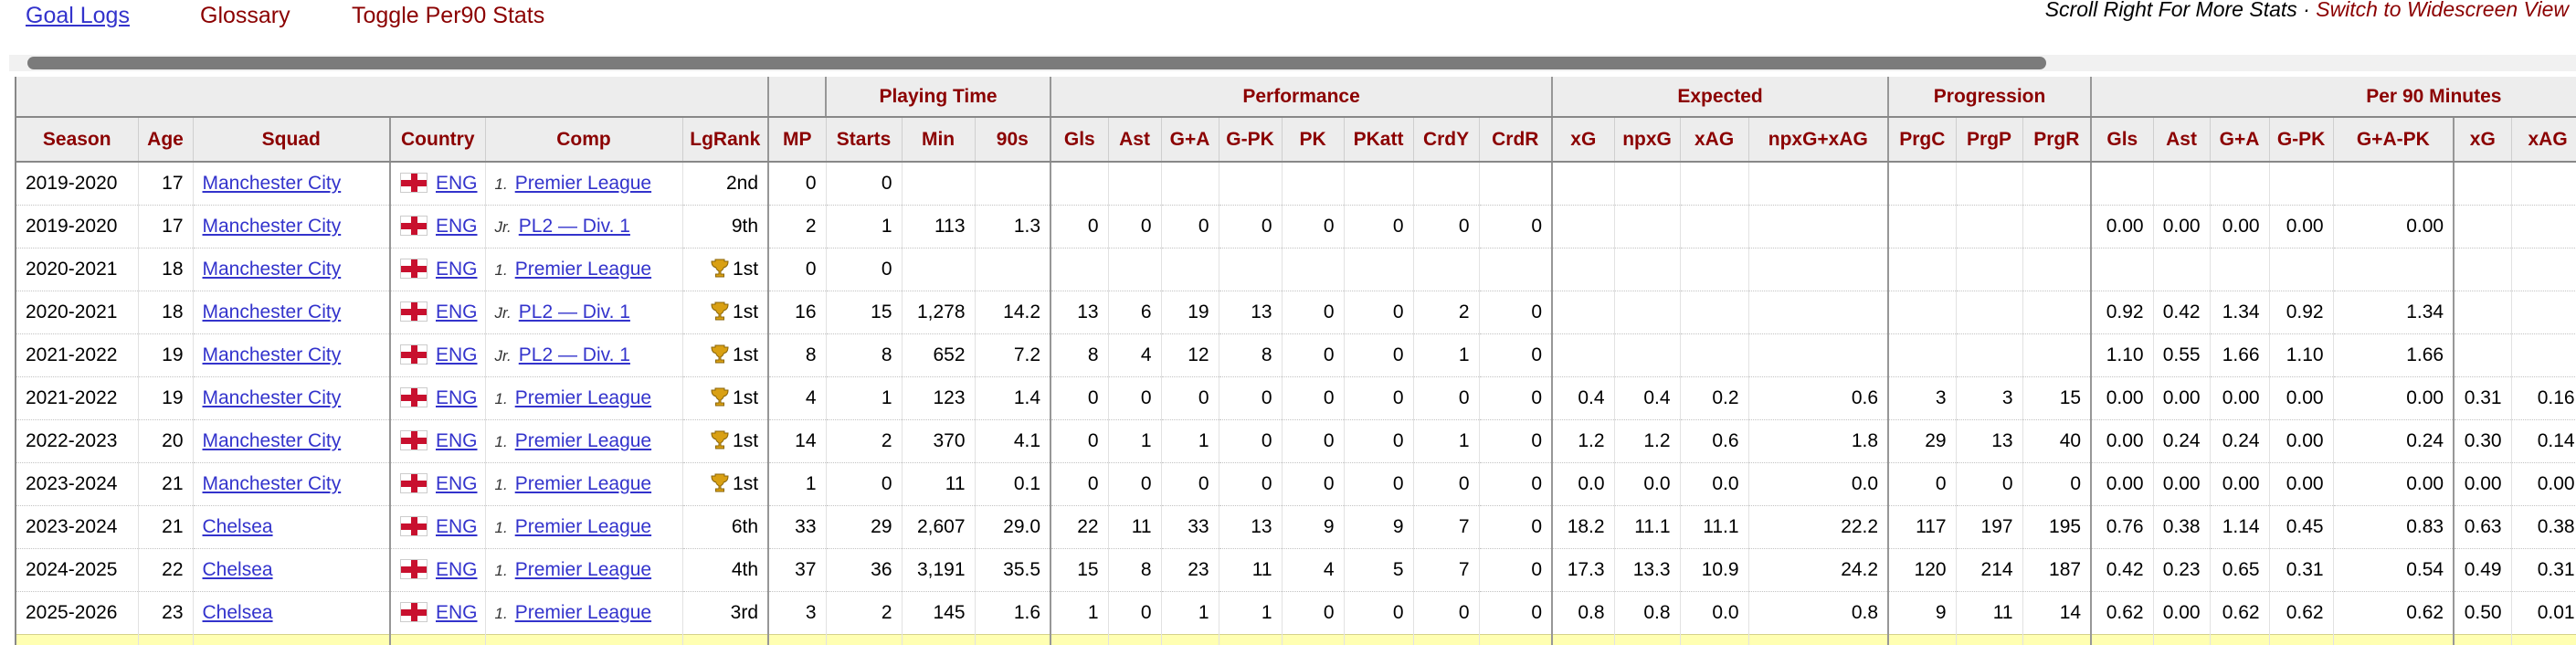 The width and height of the screenshot is (2576, 645). I want to click on comp-tier-prefix: Jr., so click(503, 355).